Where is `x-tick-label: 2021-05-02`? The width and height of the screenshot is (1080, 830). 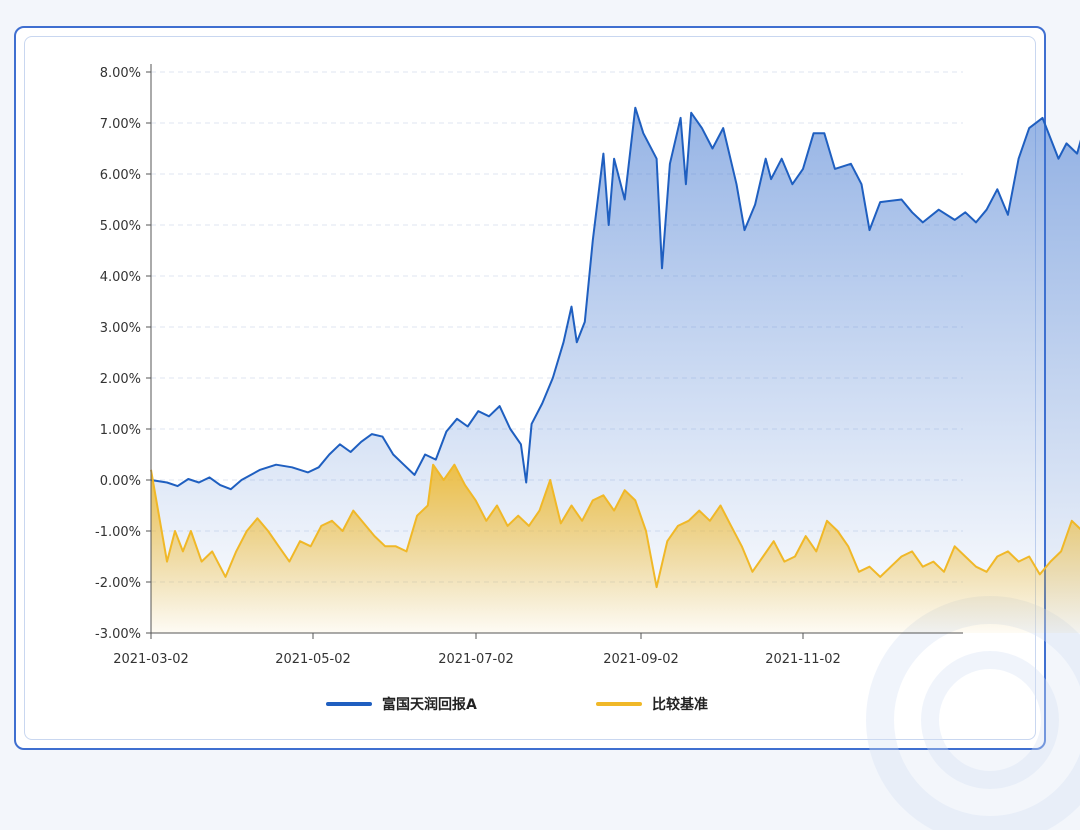 x-tick-label: 2021-05-02 is located at coordinates (313, 659).